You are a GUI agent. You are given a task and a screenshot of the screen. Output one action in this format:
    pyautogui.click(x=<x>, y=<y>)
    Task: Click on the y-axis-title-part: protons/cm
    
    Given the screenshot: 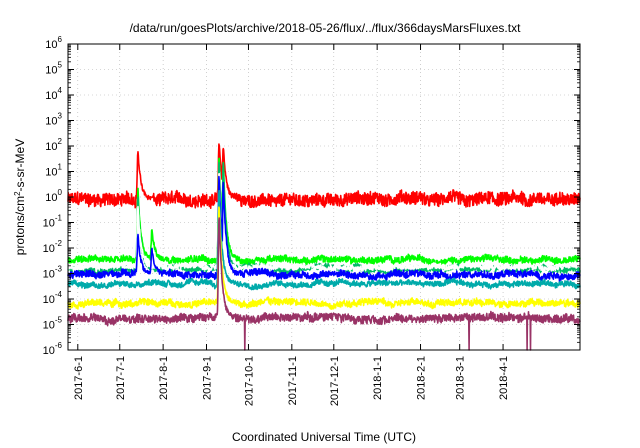 What is the action you would take?
    pyautogui.click(x=20, y=225)
    